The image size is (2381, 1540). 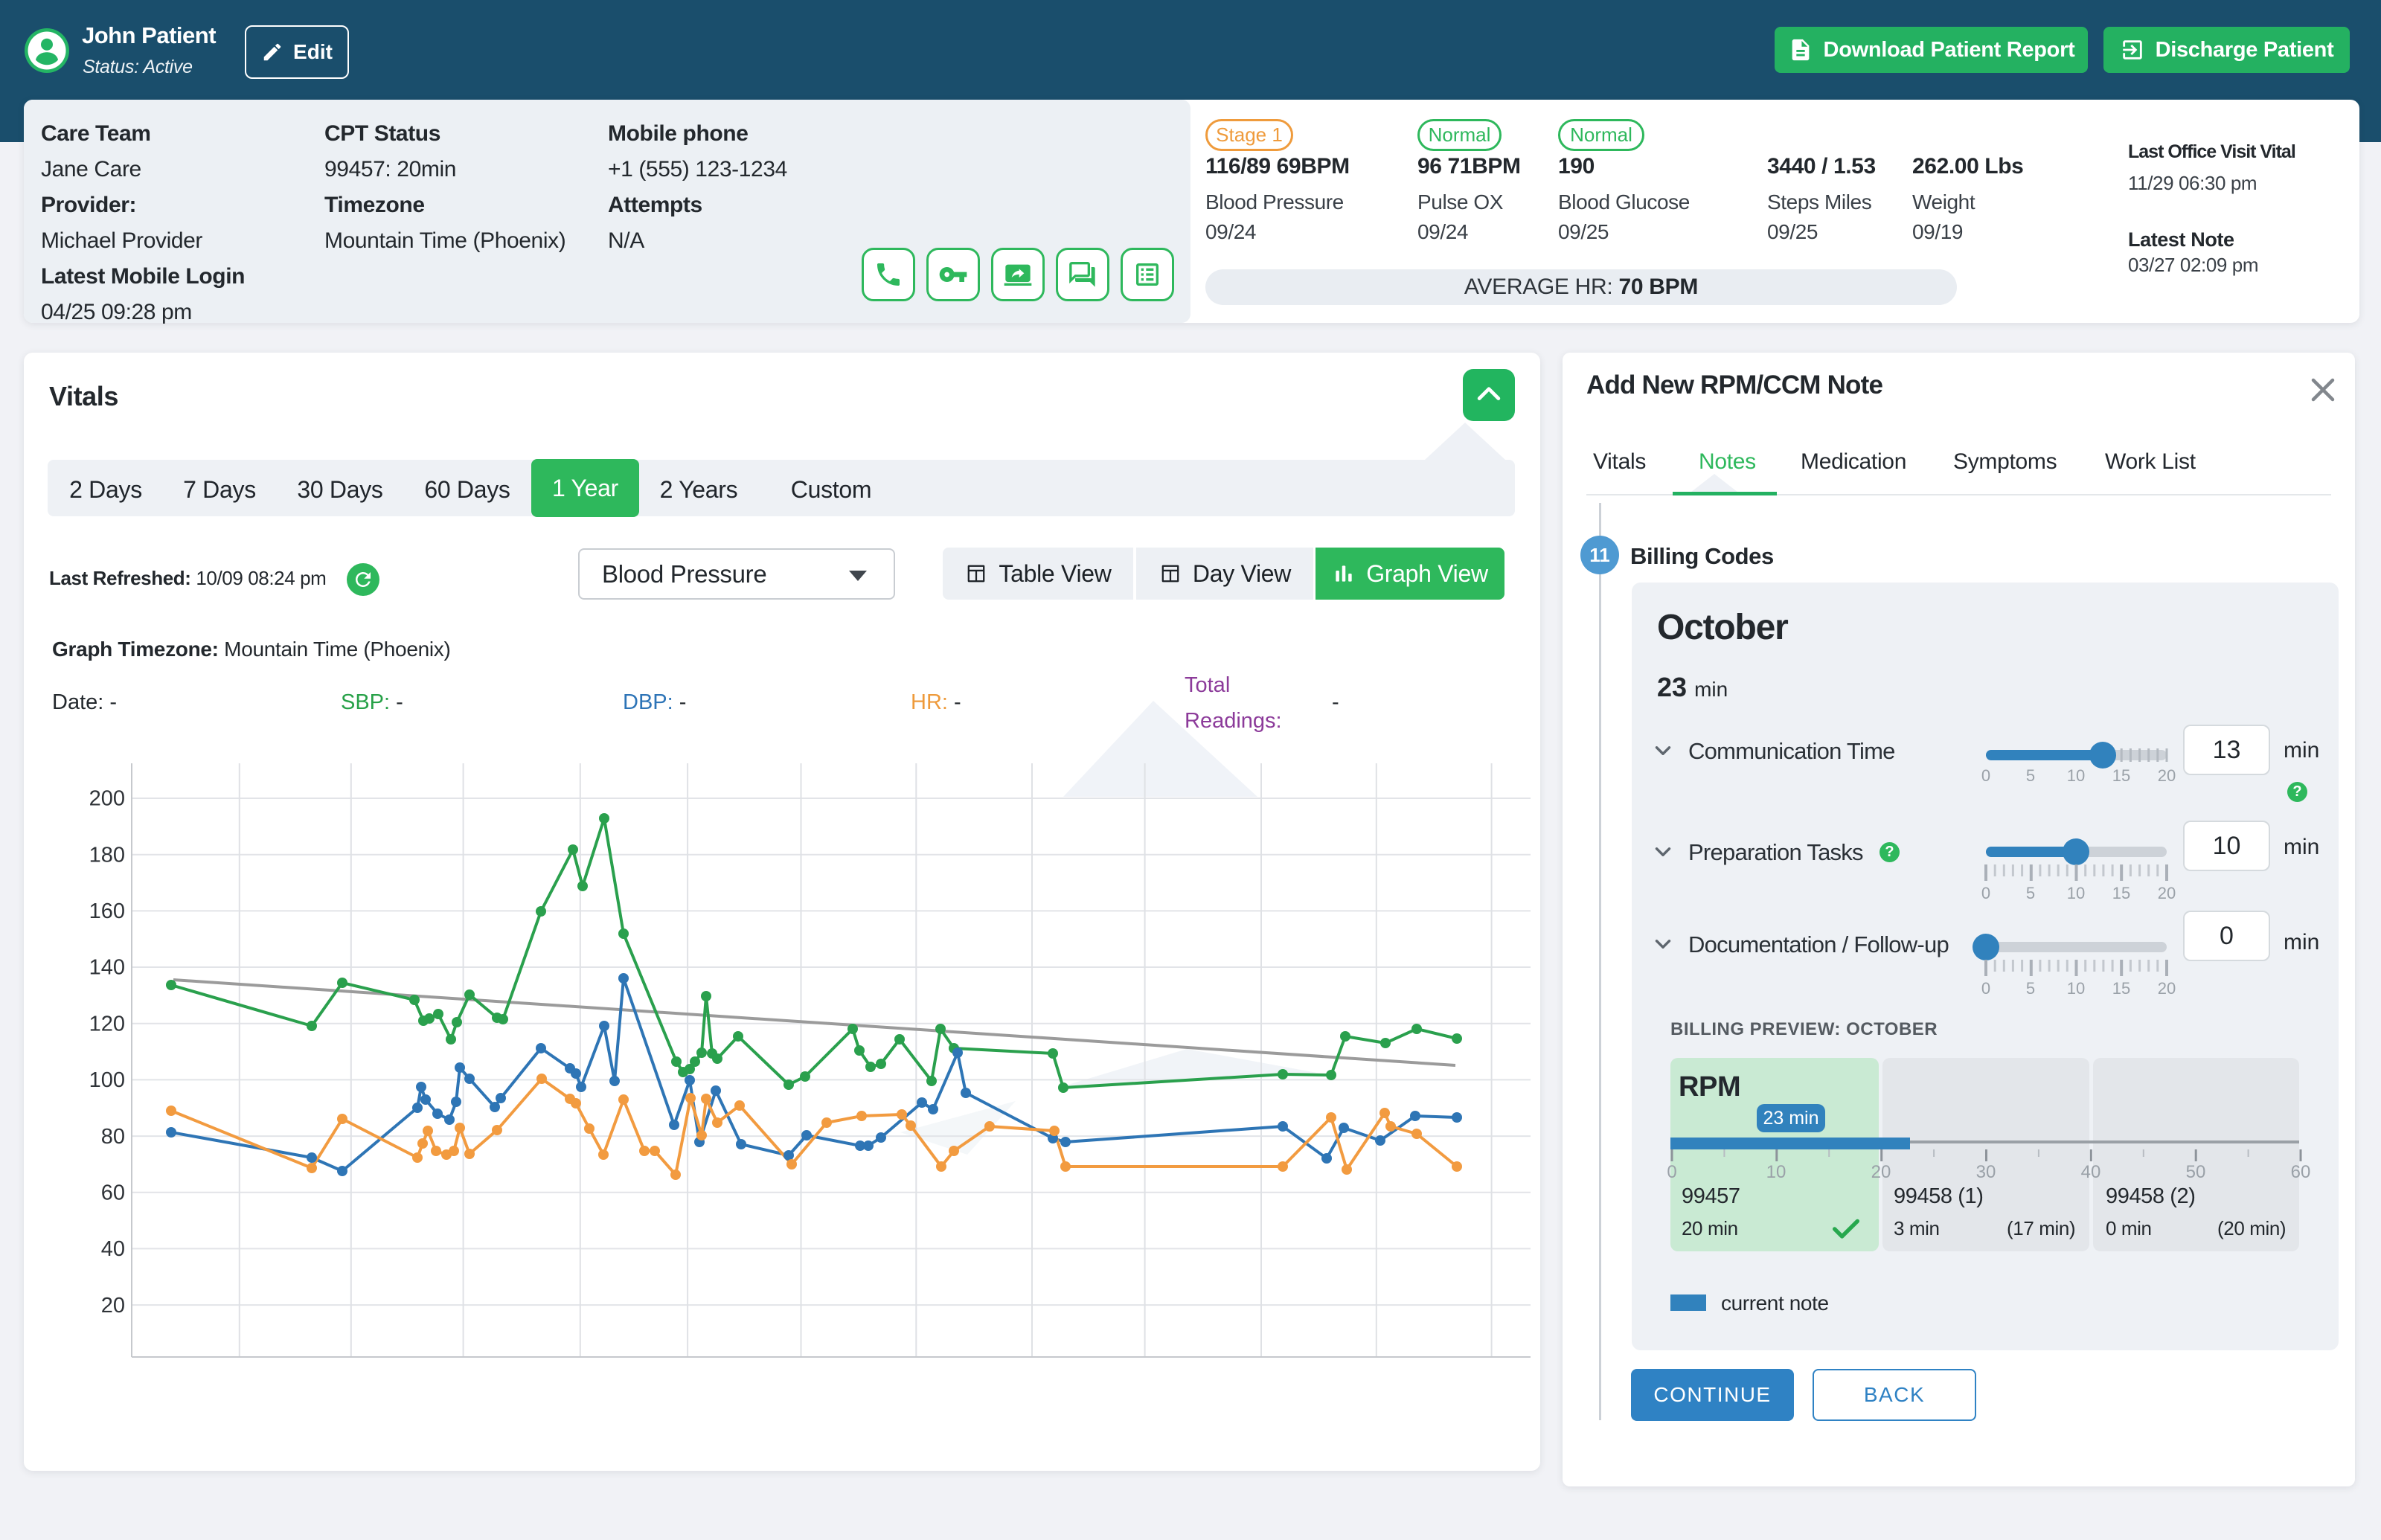 What do you see at coordinates (107, 855) in the screenshot?
I see `svg-text: 180` at bounding box center [107, 855].